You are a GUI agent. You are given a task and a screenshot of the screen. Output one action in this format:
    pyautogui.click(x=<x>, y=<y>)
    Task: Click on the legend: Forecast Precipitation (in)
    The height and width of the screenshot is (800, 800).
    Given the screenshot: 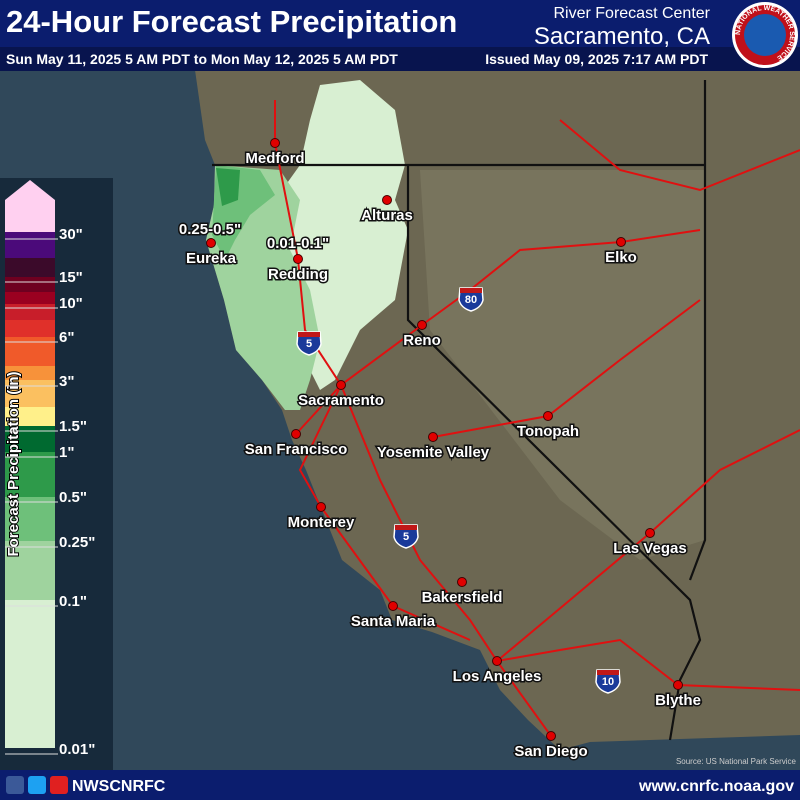 What is the action you would take?
    pyautogui.click(x=56, y=474)
    